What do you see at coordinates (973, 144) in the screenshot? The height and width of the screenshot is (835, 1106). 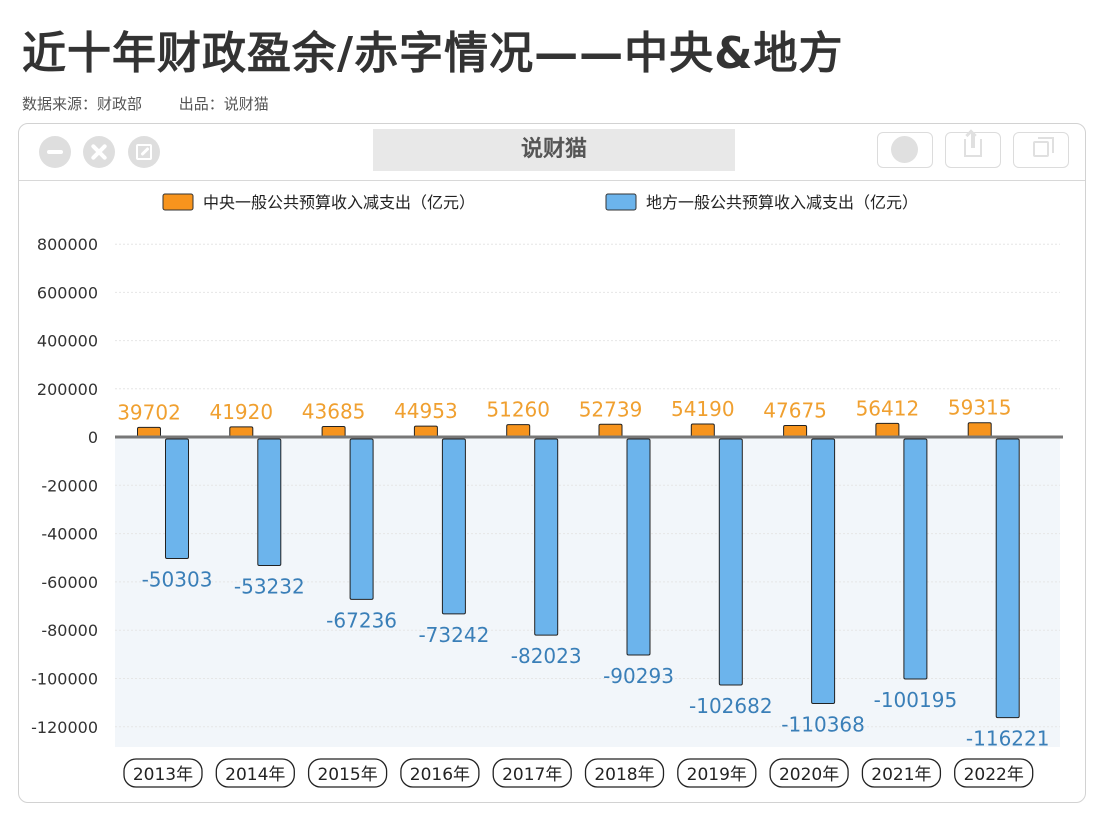 I see `share-icon` at bounding box center [973, 144].